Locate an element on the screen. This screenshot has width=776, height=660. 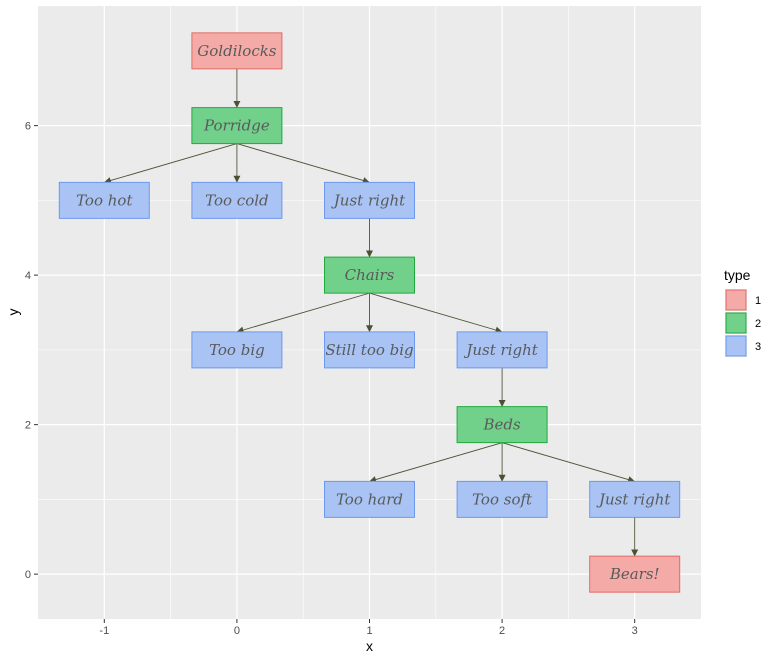
node-label: Still too big is located at coordinates (369, 350).